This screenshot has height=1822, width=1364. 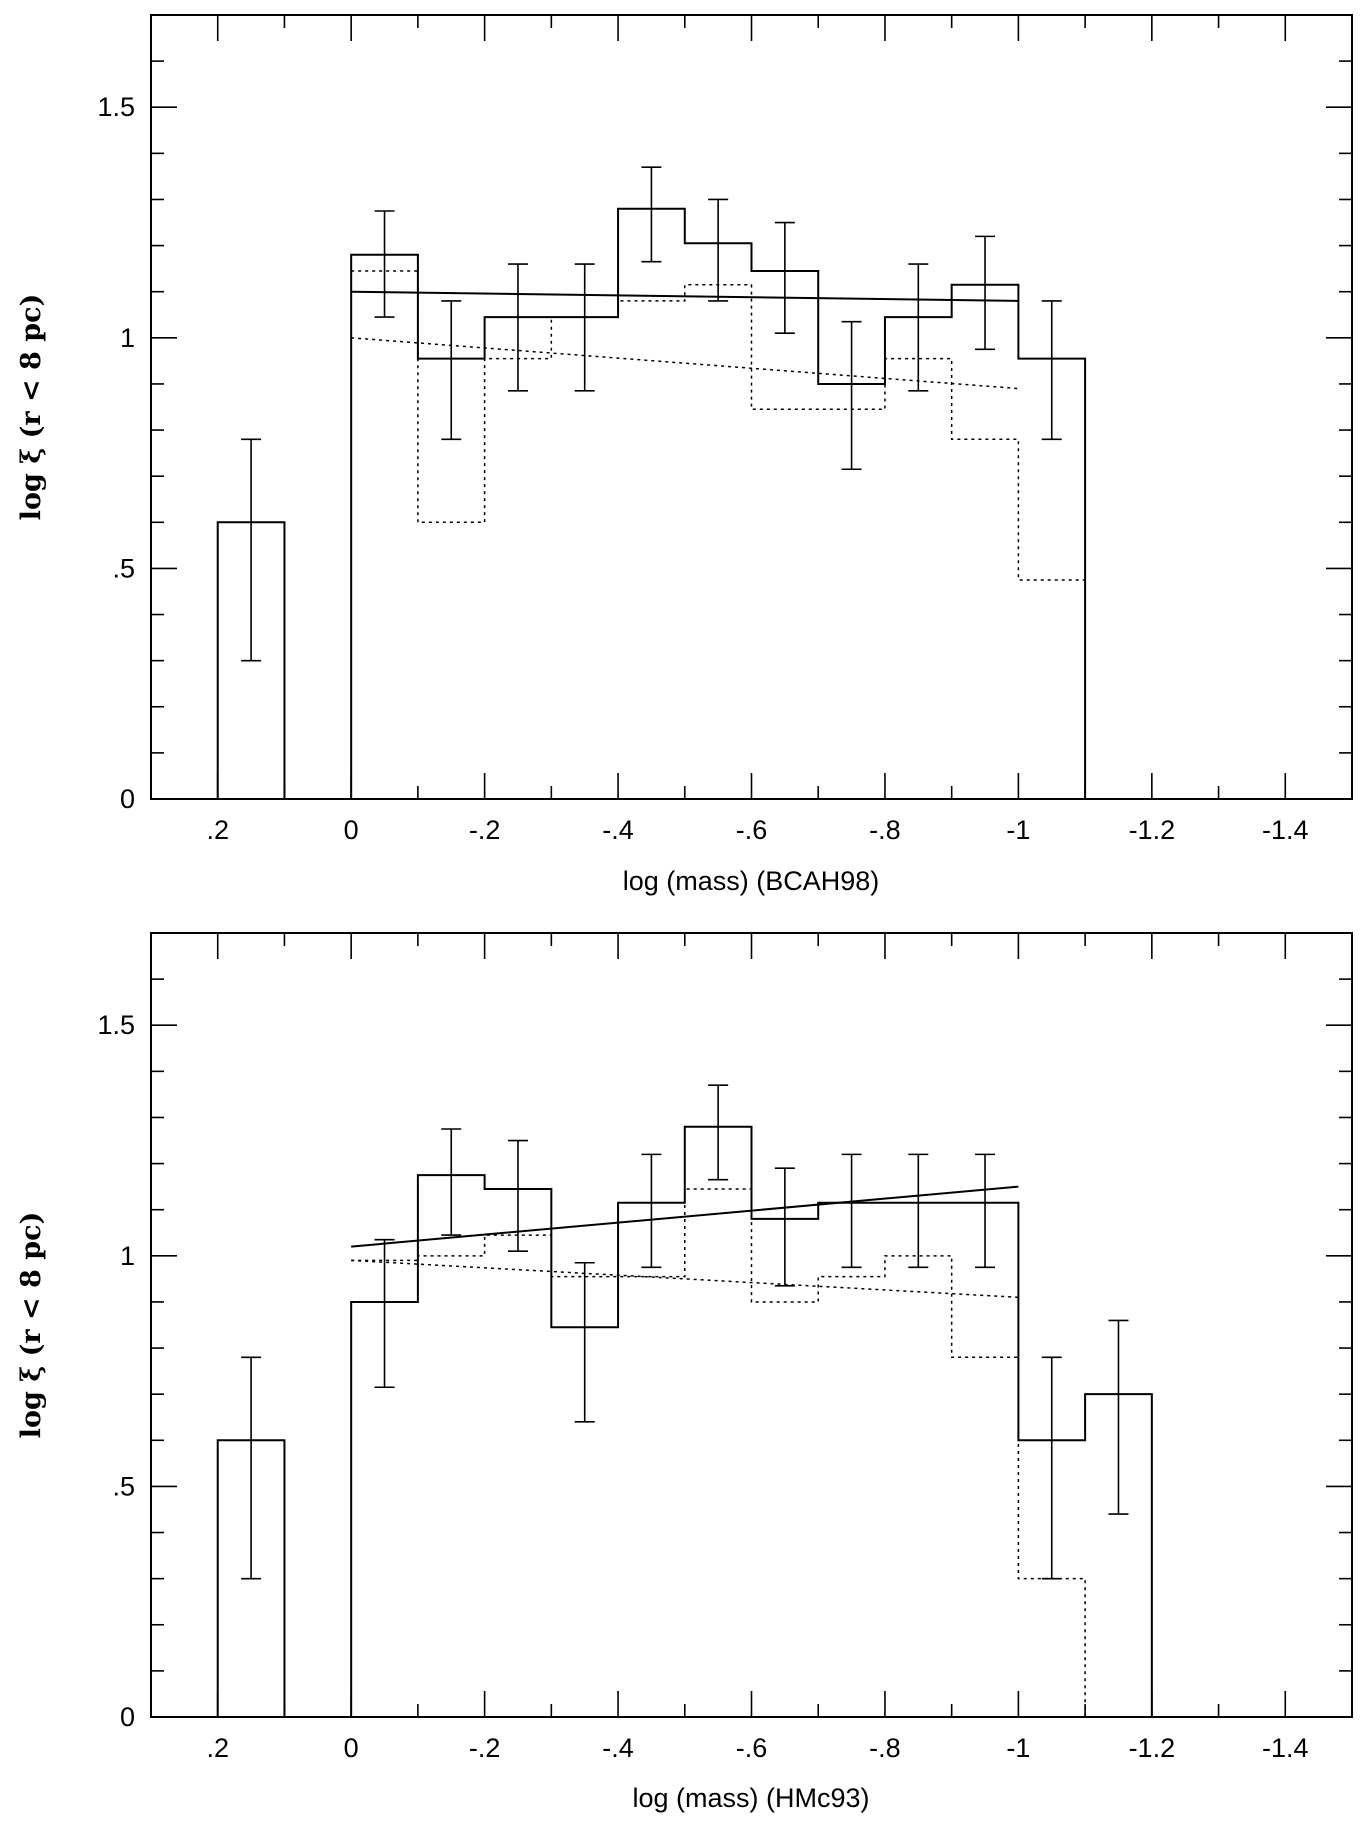 I want to click on histogram-dotted, so click(x=718, y=425).